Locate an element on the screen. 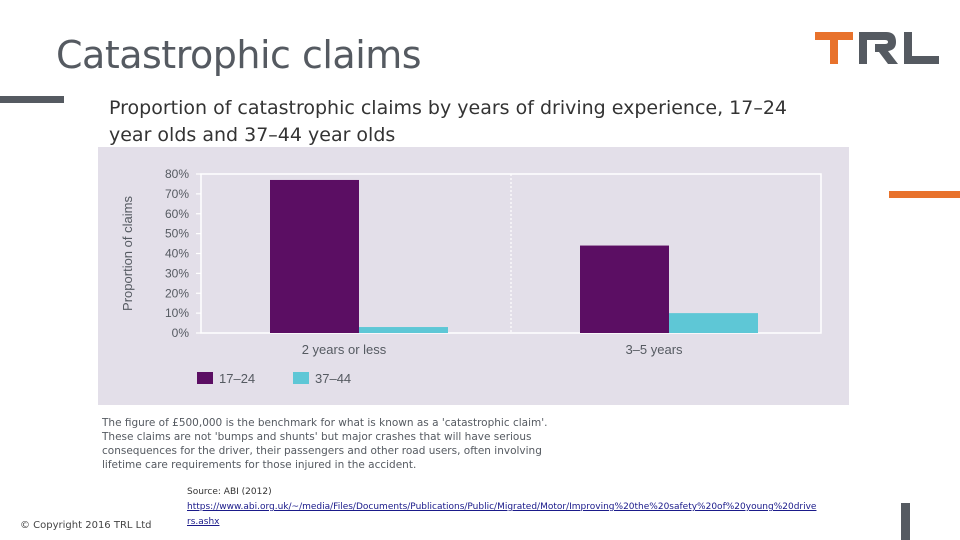 The image size is (960, 540). y-axis-title: Proportion of claims is located at coordinates (127, 253).